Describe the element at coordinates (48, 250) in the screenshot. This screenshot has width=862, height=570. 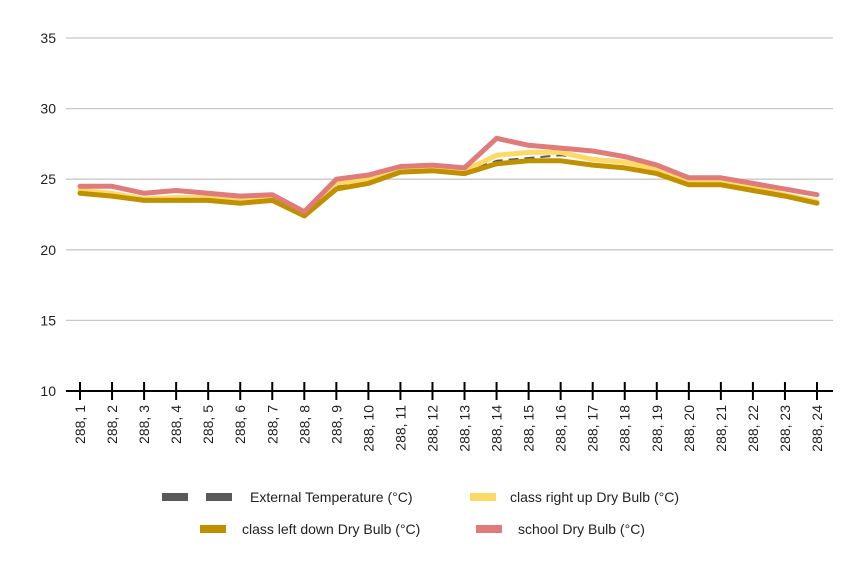
I see `y-tick-label: 20` at that location.